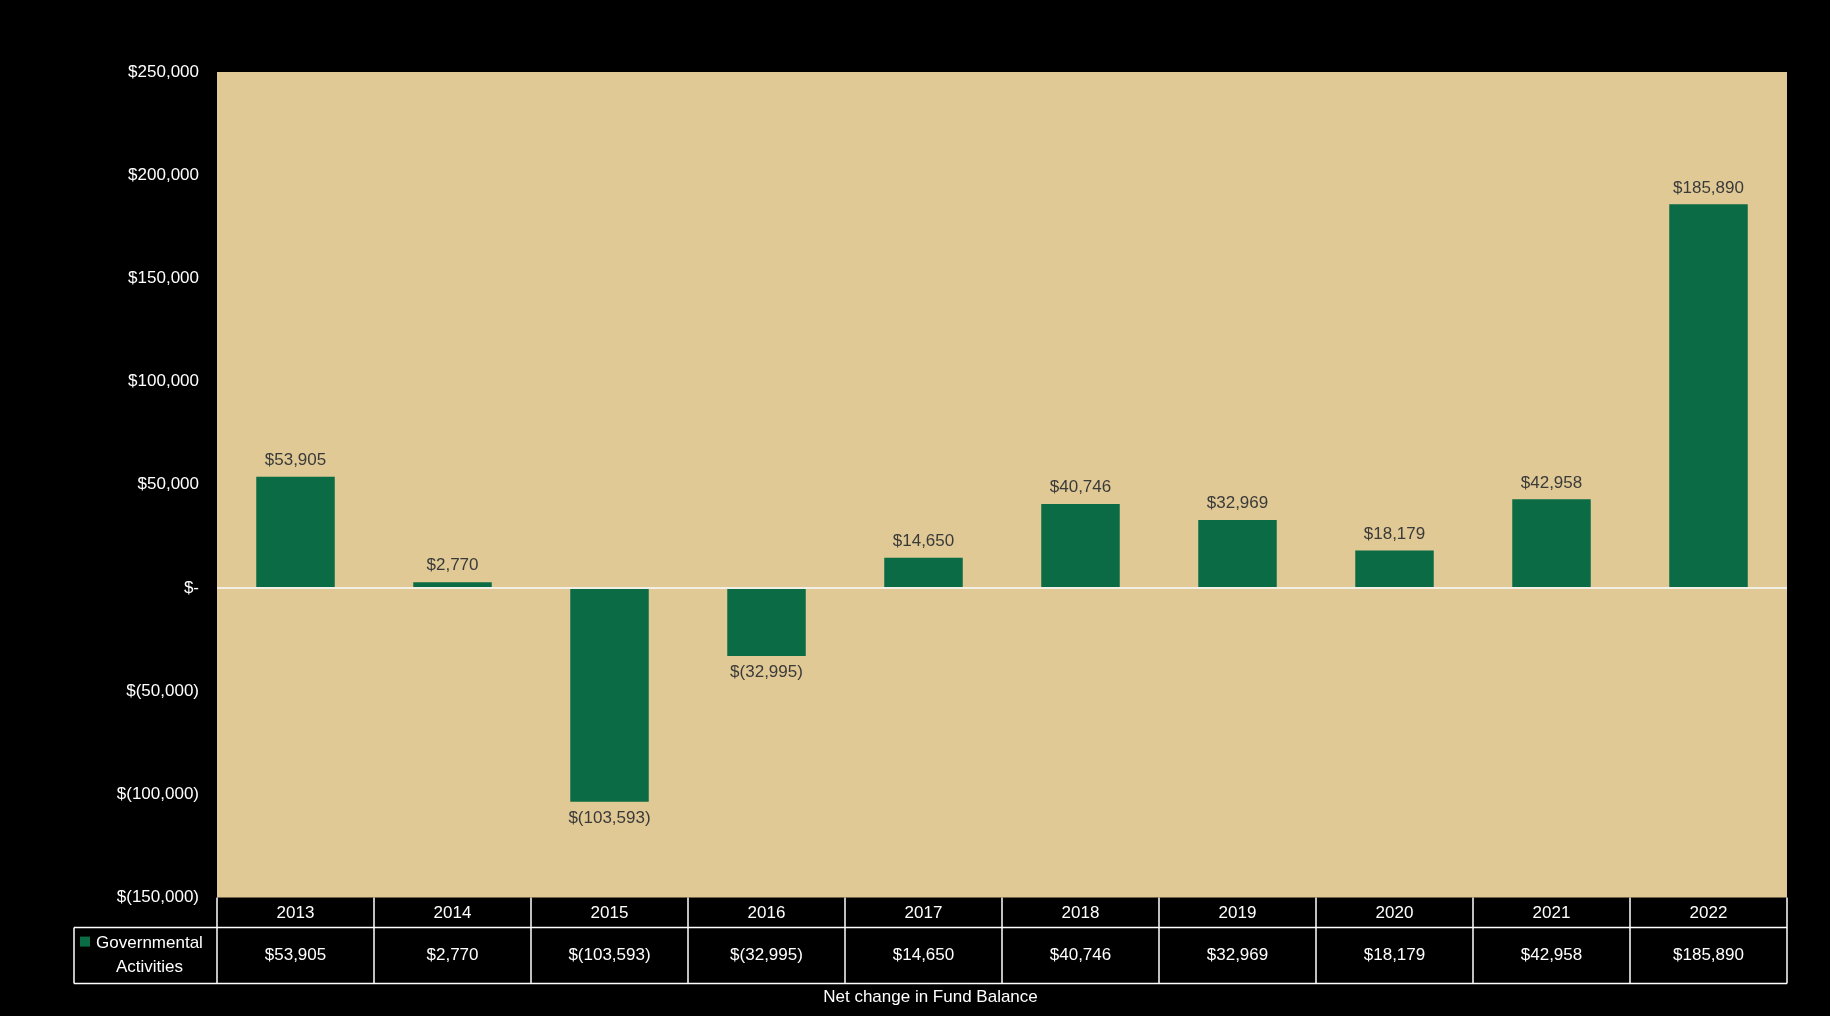 This screenshot has width=1830, height=1016. What do you see at coordinates (766, 913) in the screenshot?
I see `x-tick-label: 2016` at bounding box center [766, 913].